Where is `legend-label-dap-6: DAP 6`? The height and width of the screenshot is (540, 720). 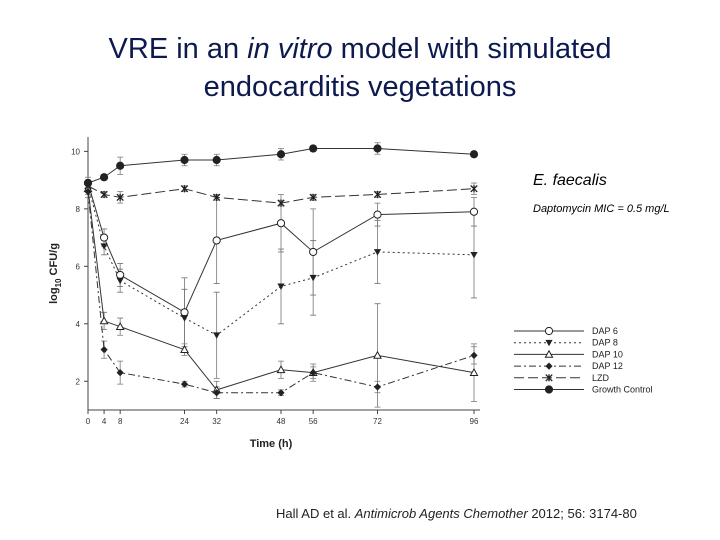 legend-label-dap-6: DAP 6 is located at coordinates (605, 331).